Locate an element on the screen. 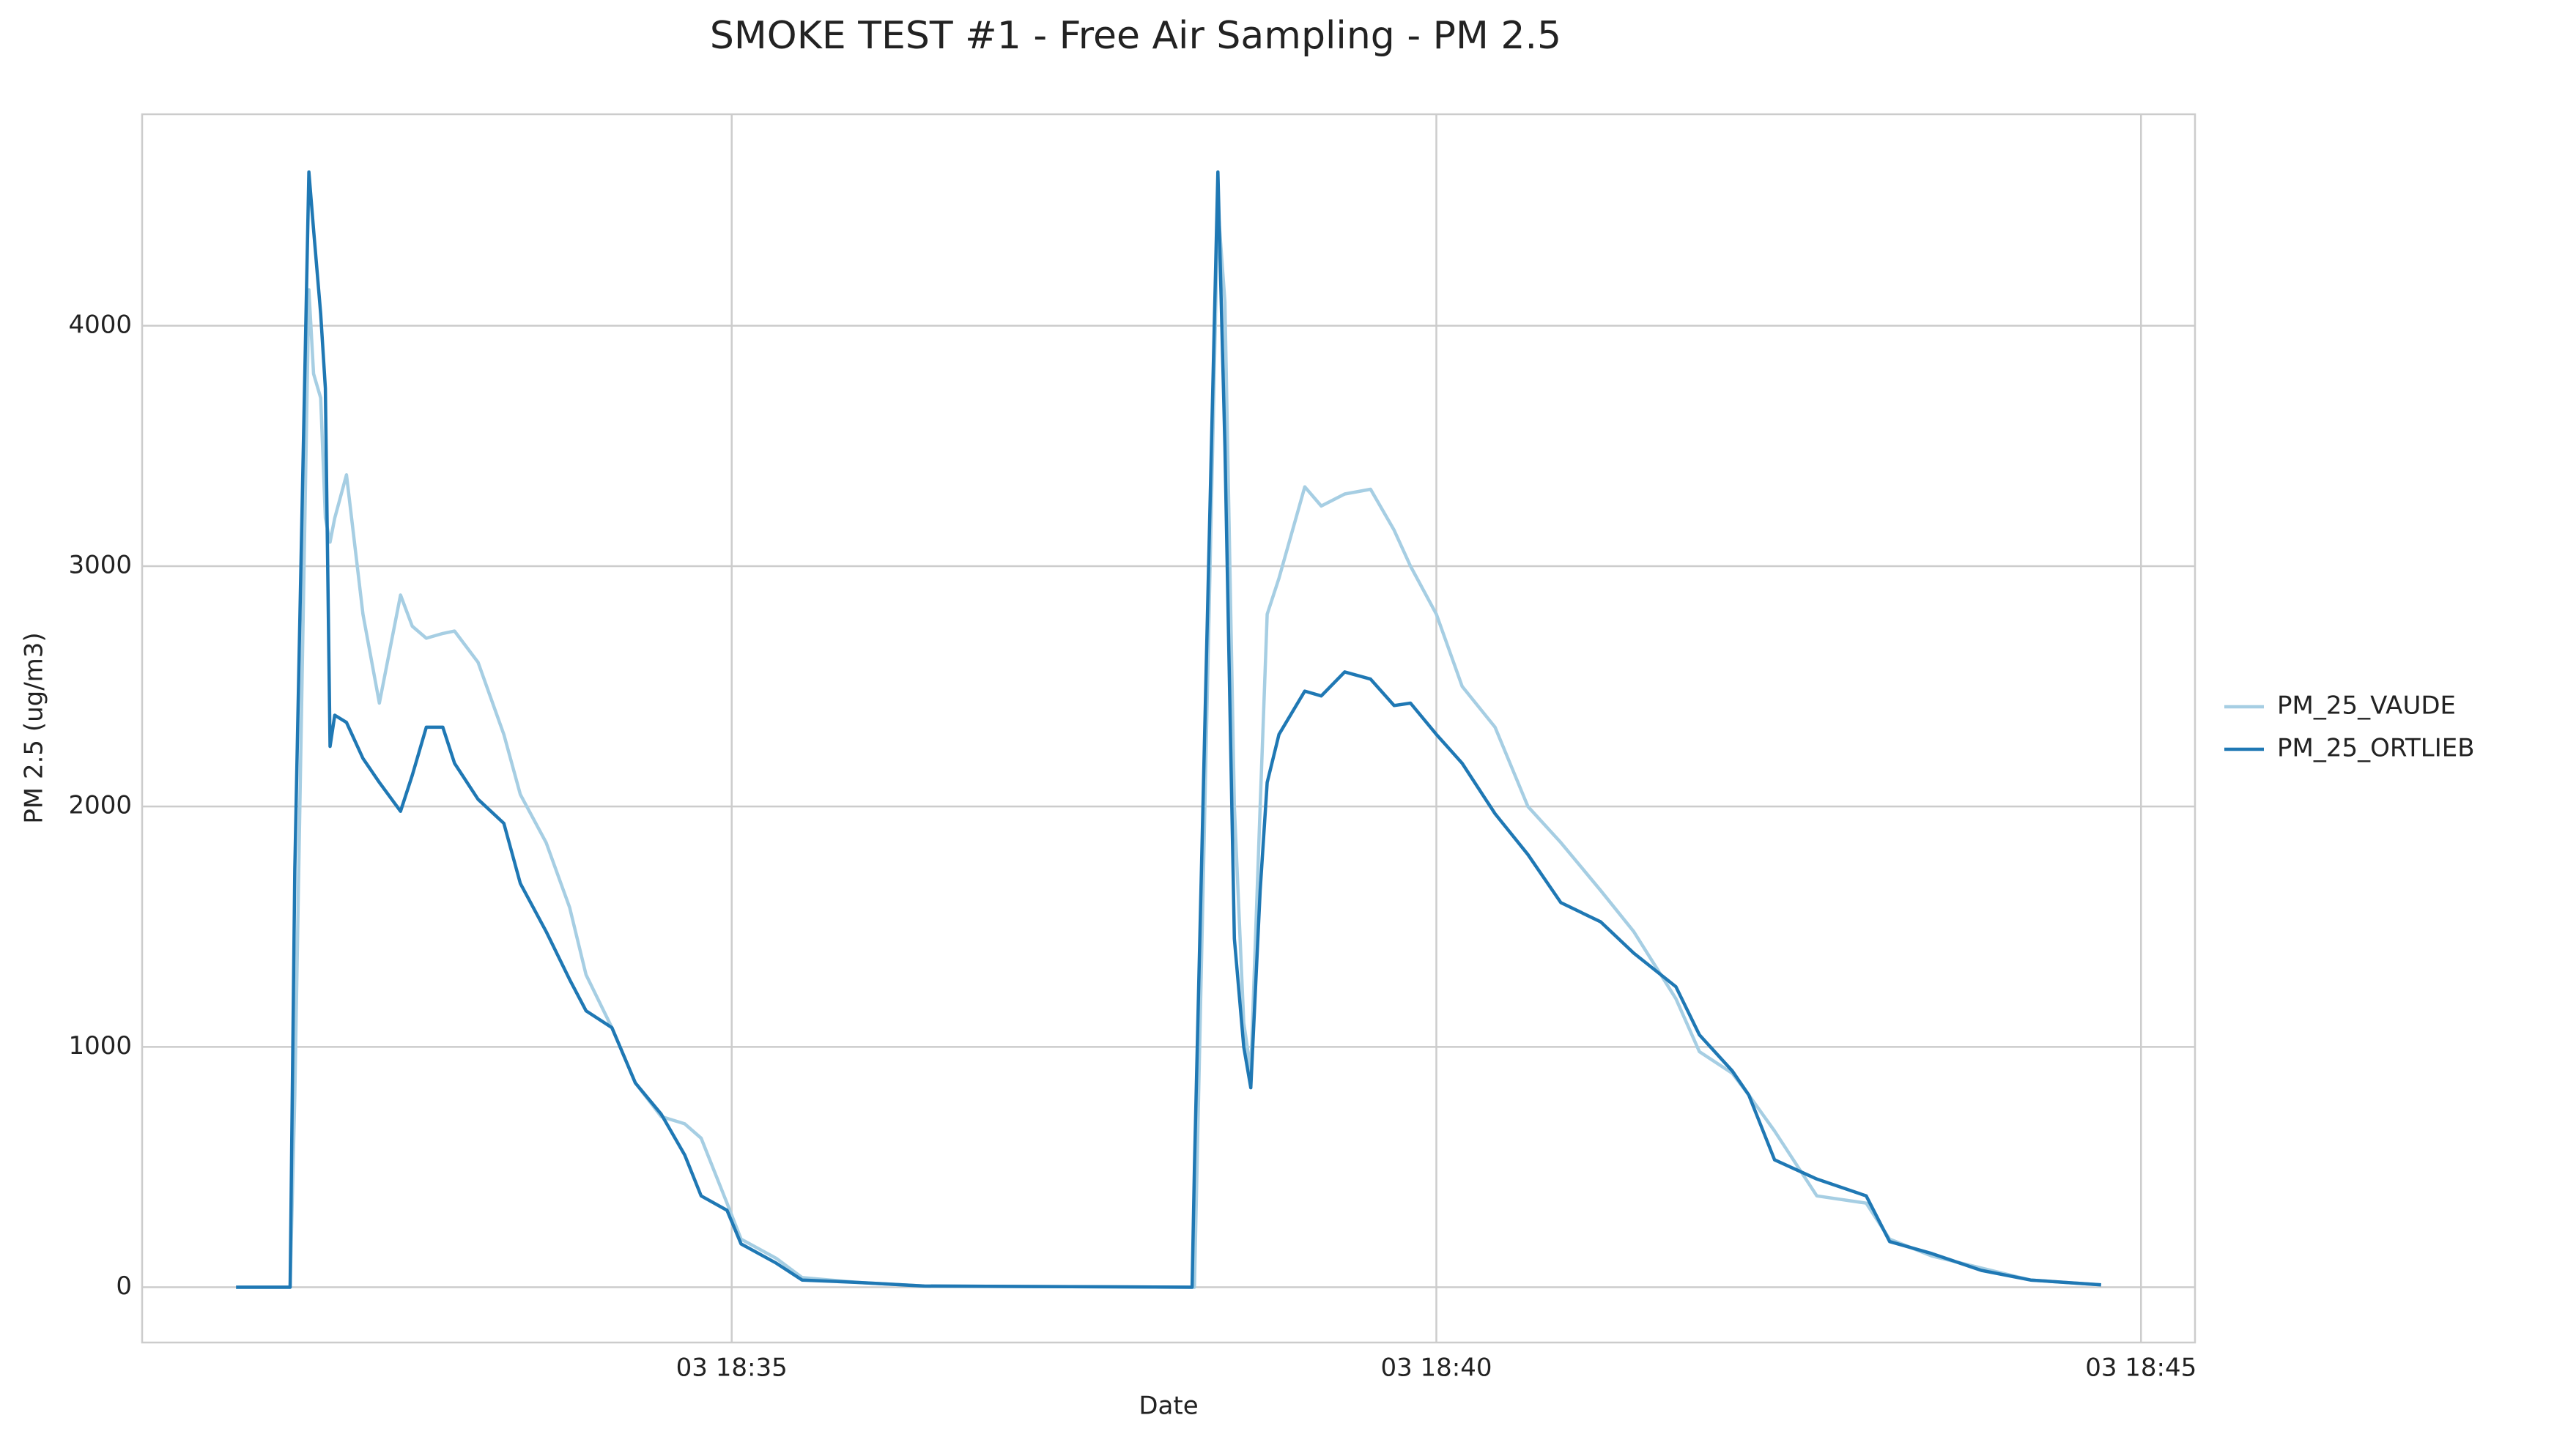 The height and width of the screenshot is (1437, 2576). legend-label: PM_25_ORTLIEB is located at coordinates (2376, 748).